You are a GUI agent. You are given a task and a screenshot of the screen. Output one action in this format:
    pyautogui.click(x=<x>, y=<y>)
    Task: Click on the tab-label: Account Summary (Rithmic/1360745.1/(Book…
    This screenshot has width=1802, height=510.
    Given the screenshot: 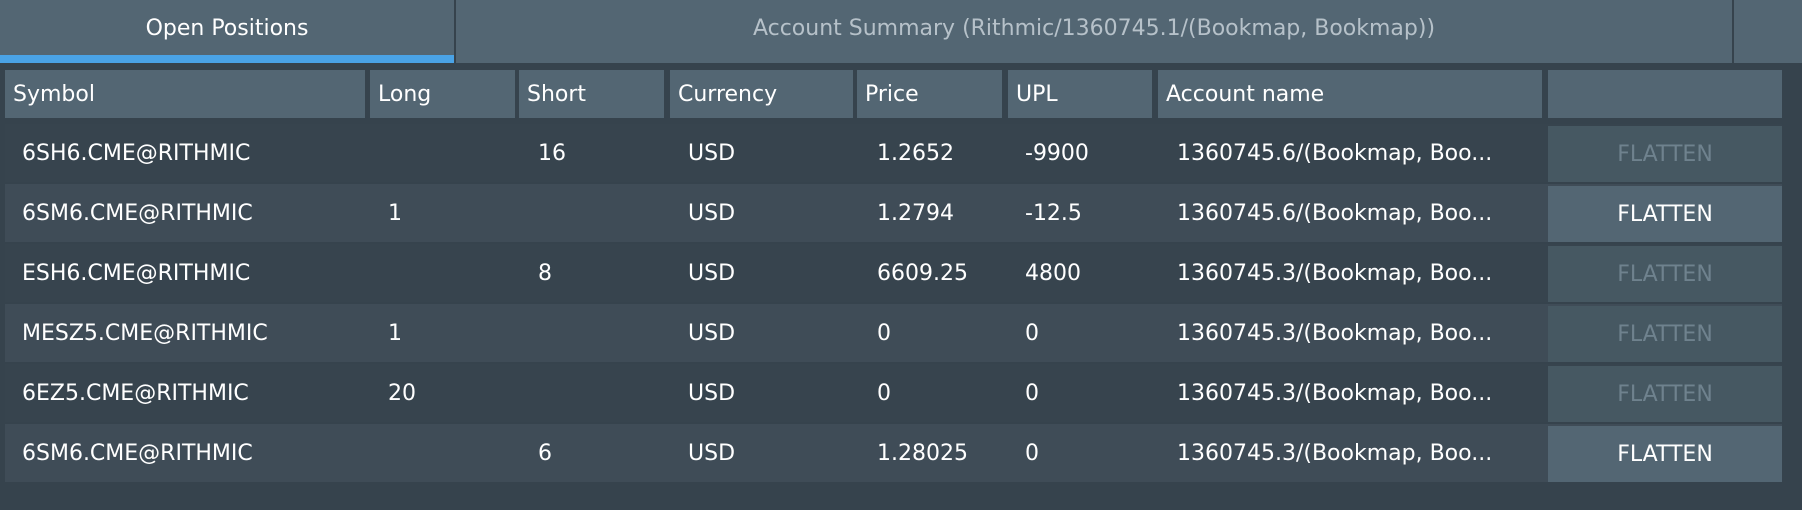 What is the action you would take?
    pyautogui.click(x=1094, y=28)
    